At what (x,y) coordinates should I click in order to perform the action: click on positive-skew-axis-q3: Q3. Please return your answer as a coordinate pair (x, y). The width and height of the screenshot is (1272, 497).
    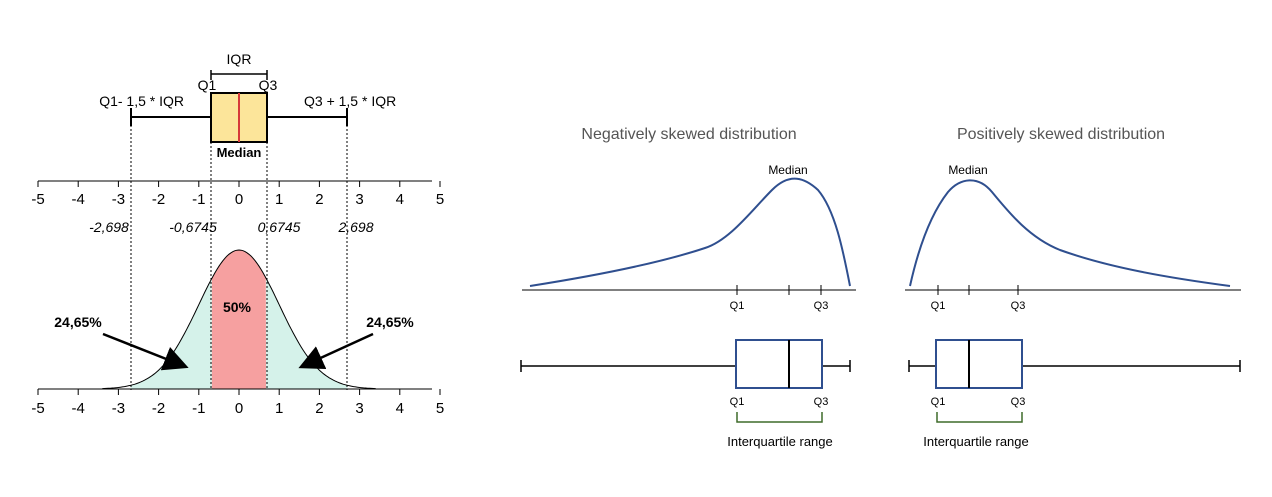
    Looking at the image, I should click on (1018, 306).